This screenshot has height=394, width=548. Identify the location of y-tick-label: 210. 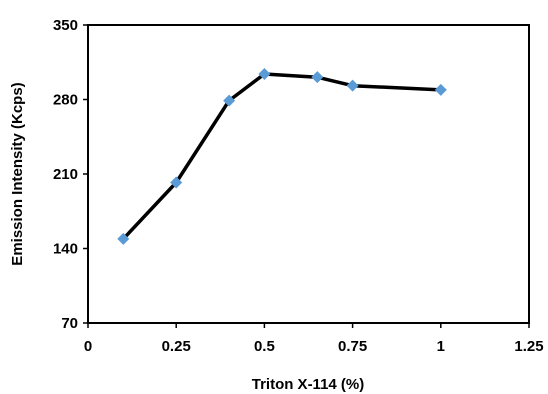
(65, 174).